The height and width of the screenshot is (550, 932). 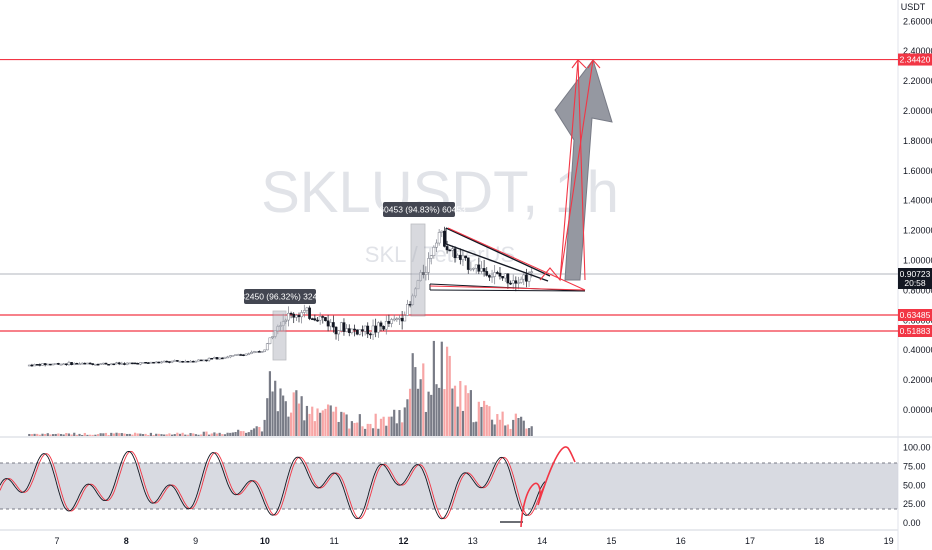 I want to click on time-tick-label: 7, so click(x=56, y=541).